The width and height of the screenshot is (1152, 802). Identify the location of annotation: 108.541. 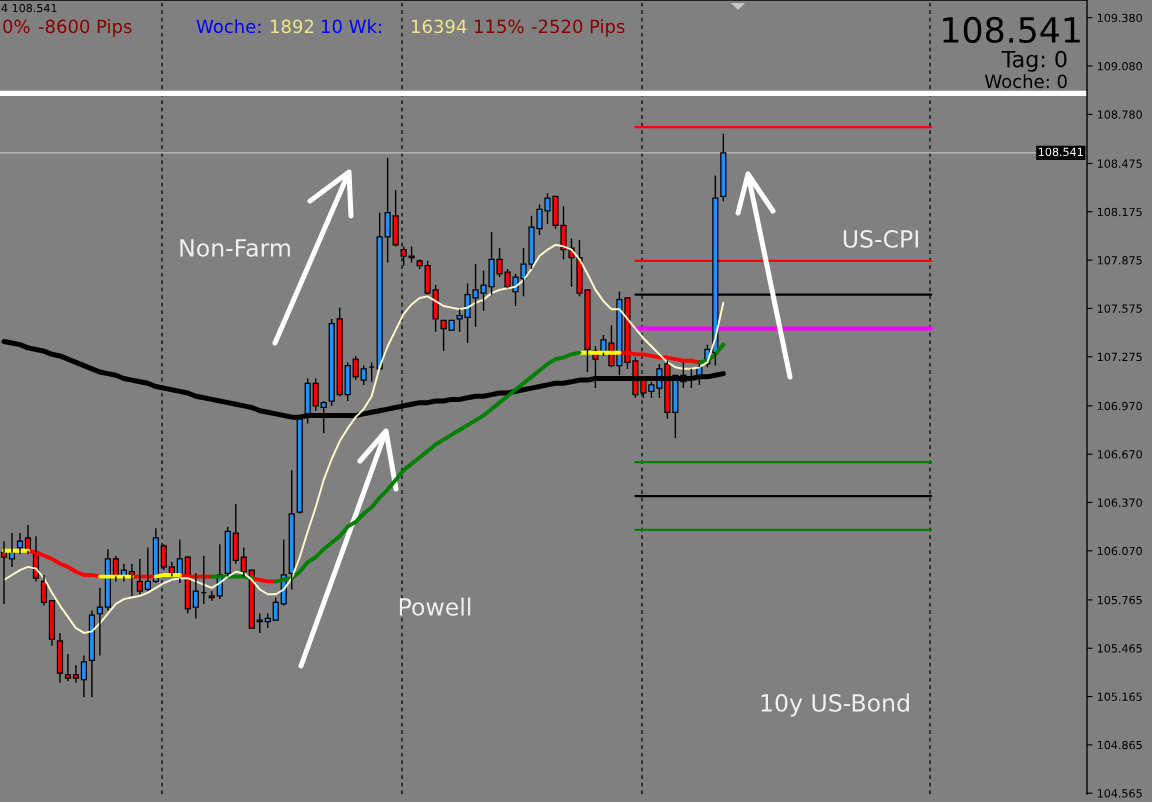
(1011, 30).